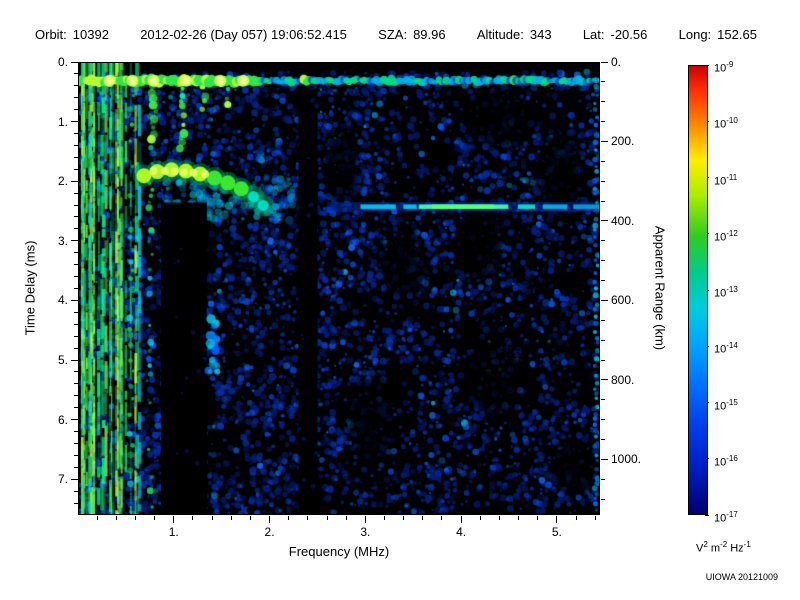  What do you see at coordinates (726, 236) in the screenshot?
I see `colorbar-tick-label: 10-12` at bounding box center [726, 236].